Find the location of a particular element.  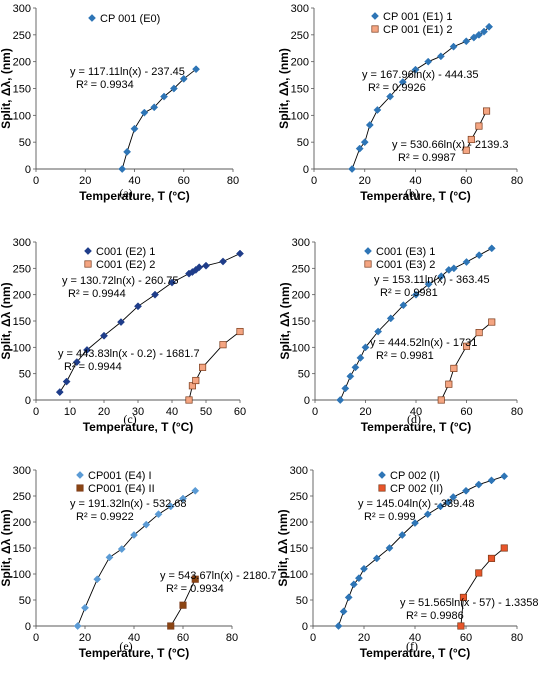

fit-equation: y = 191.32ln(x) - 532.68 is located at coordinates (128, 504).